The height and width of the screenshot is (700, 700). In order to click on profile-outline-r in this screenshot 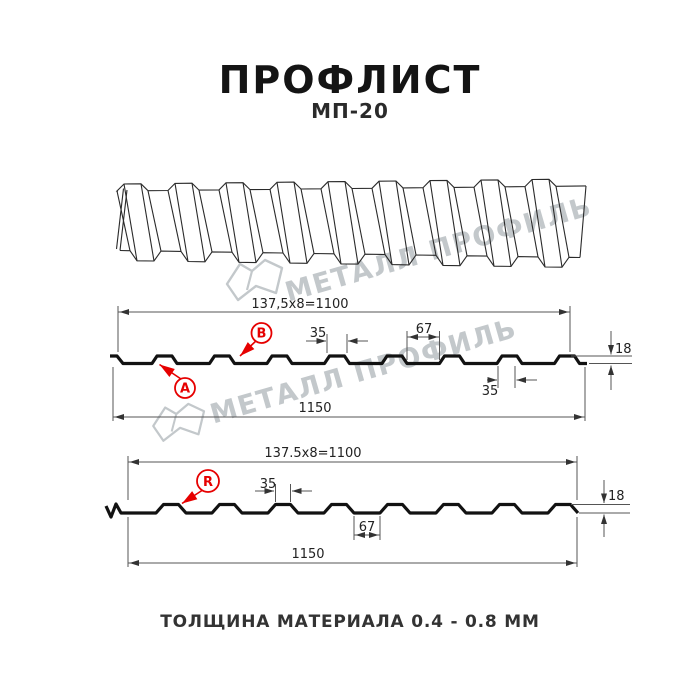, I will do `click(342, 510)`.